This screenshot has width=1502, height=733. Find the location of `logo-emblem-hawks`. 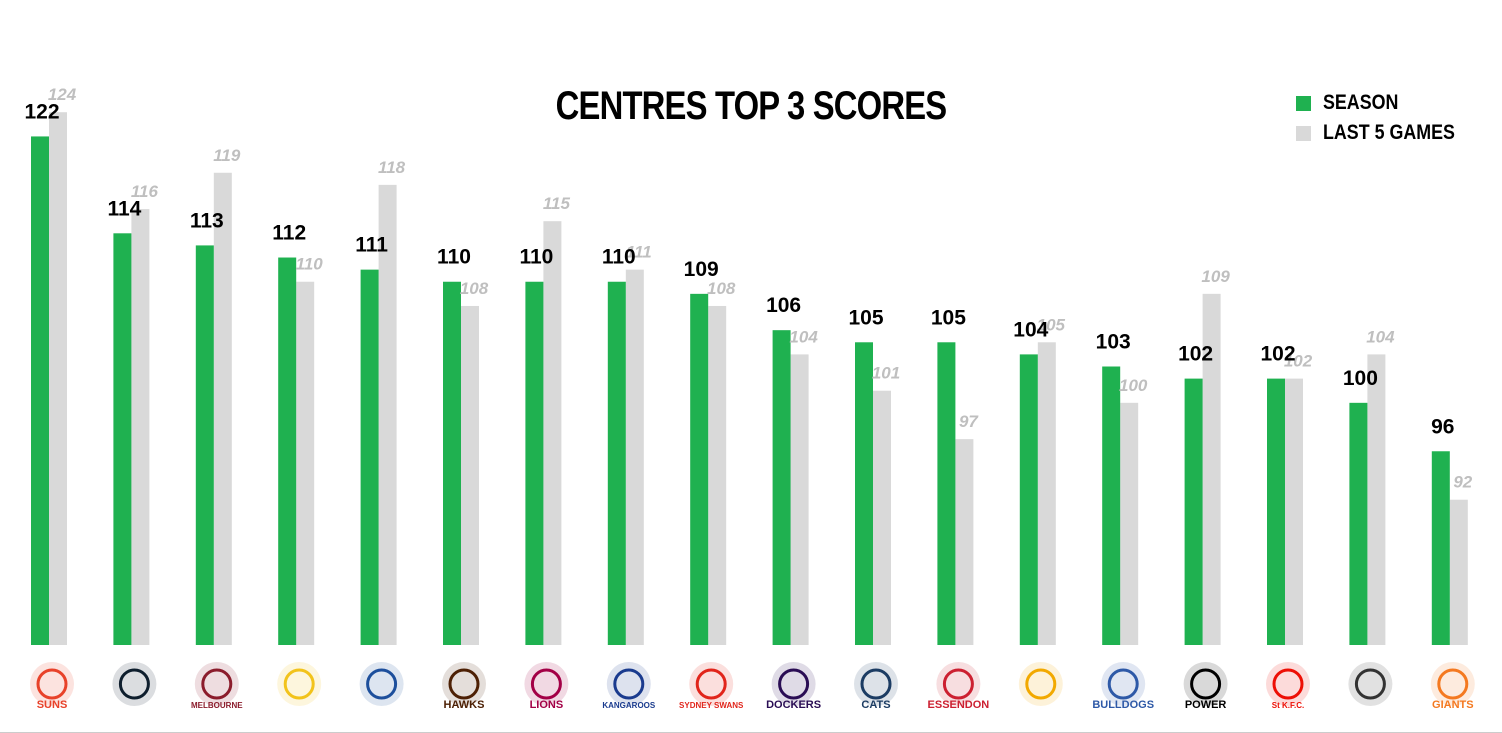

logo-emblem-hawks is located at coordinates (464, 684).